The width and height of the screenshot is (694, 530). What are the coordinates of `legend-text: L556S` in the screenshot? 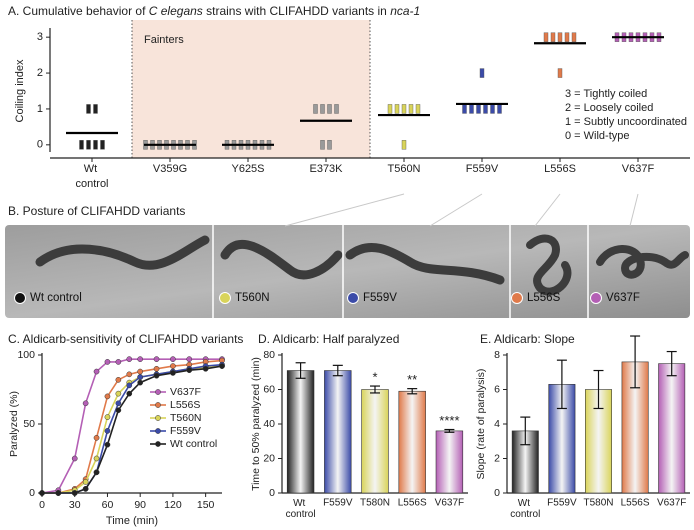 It's located at (185, 405).